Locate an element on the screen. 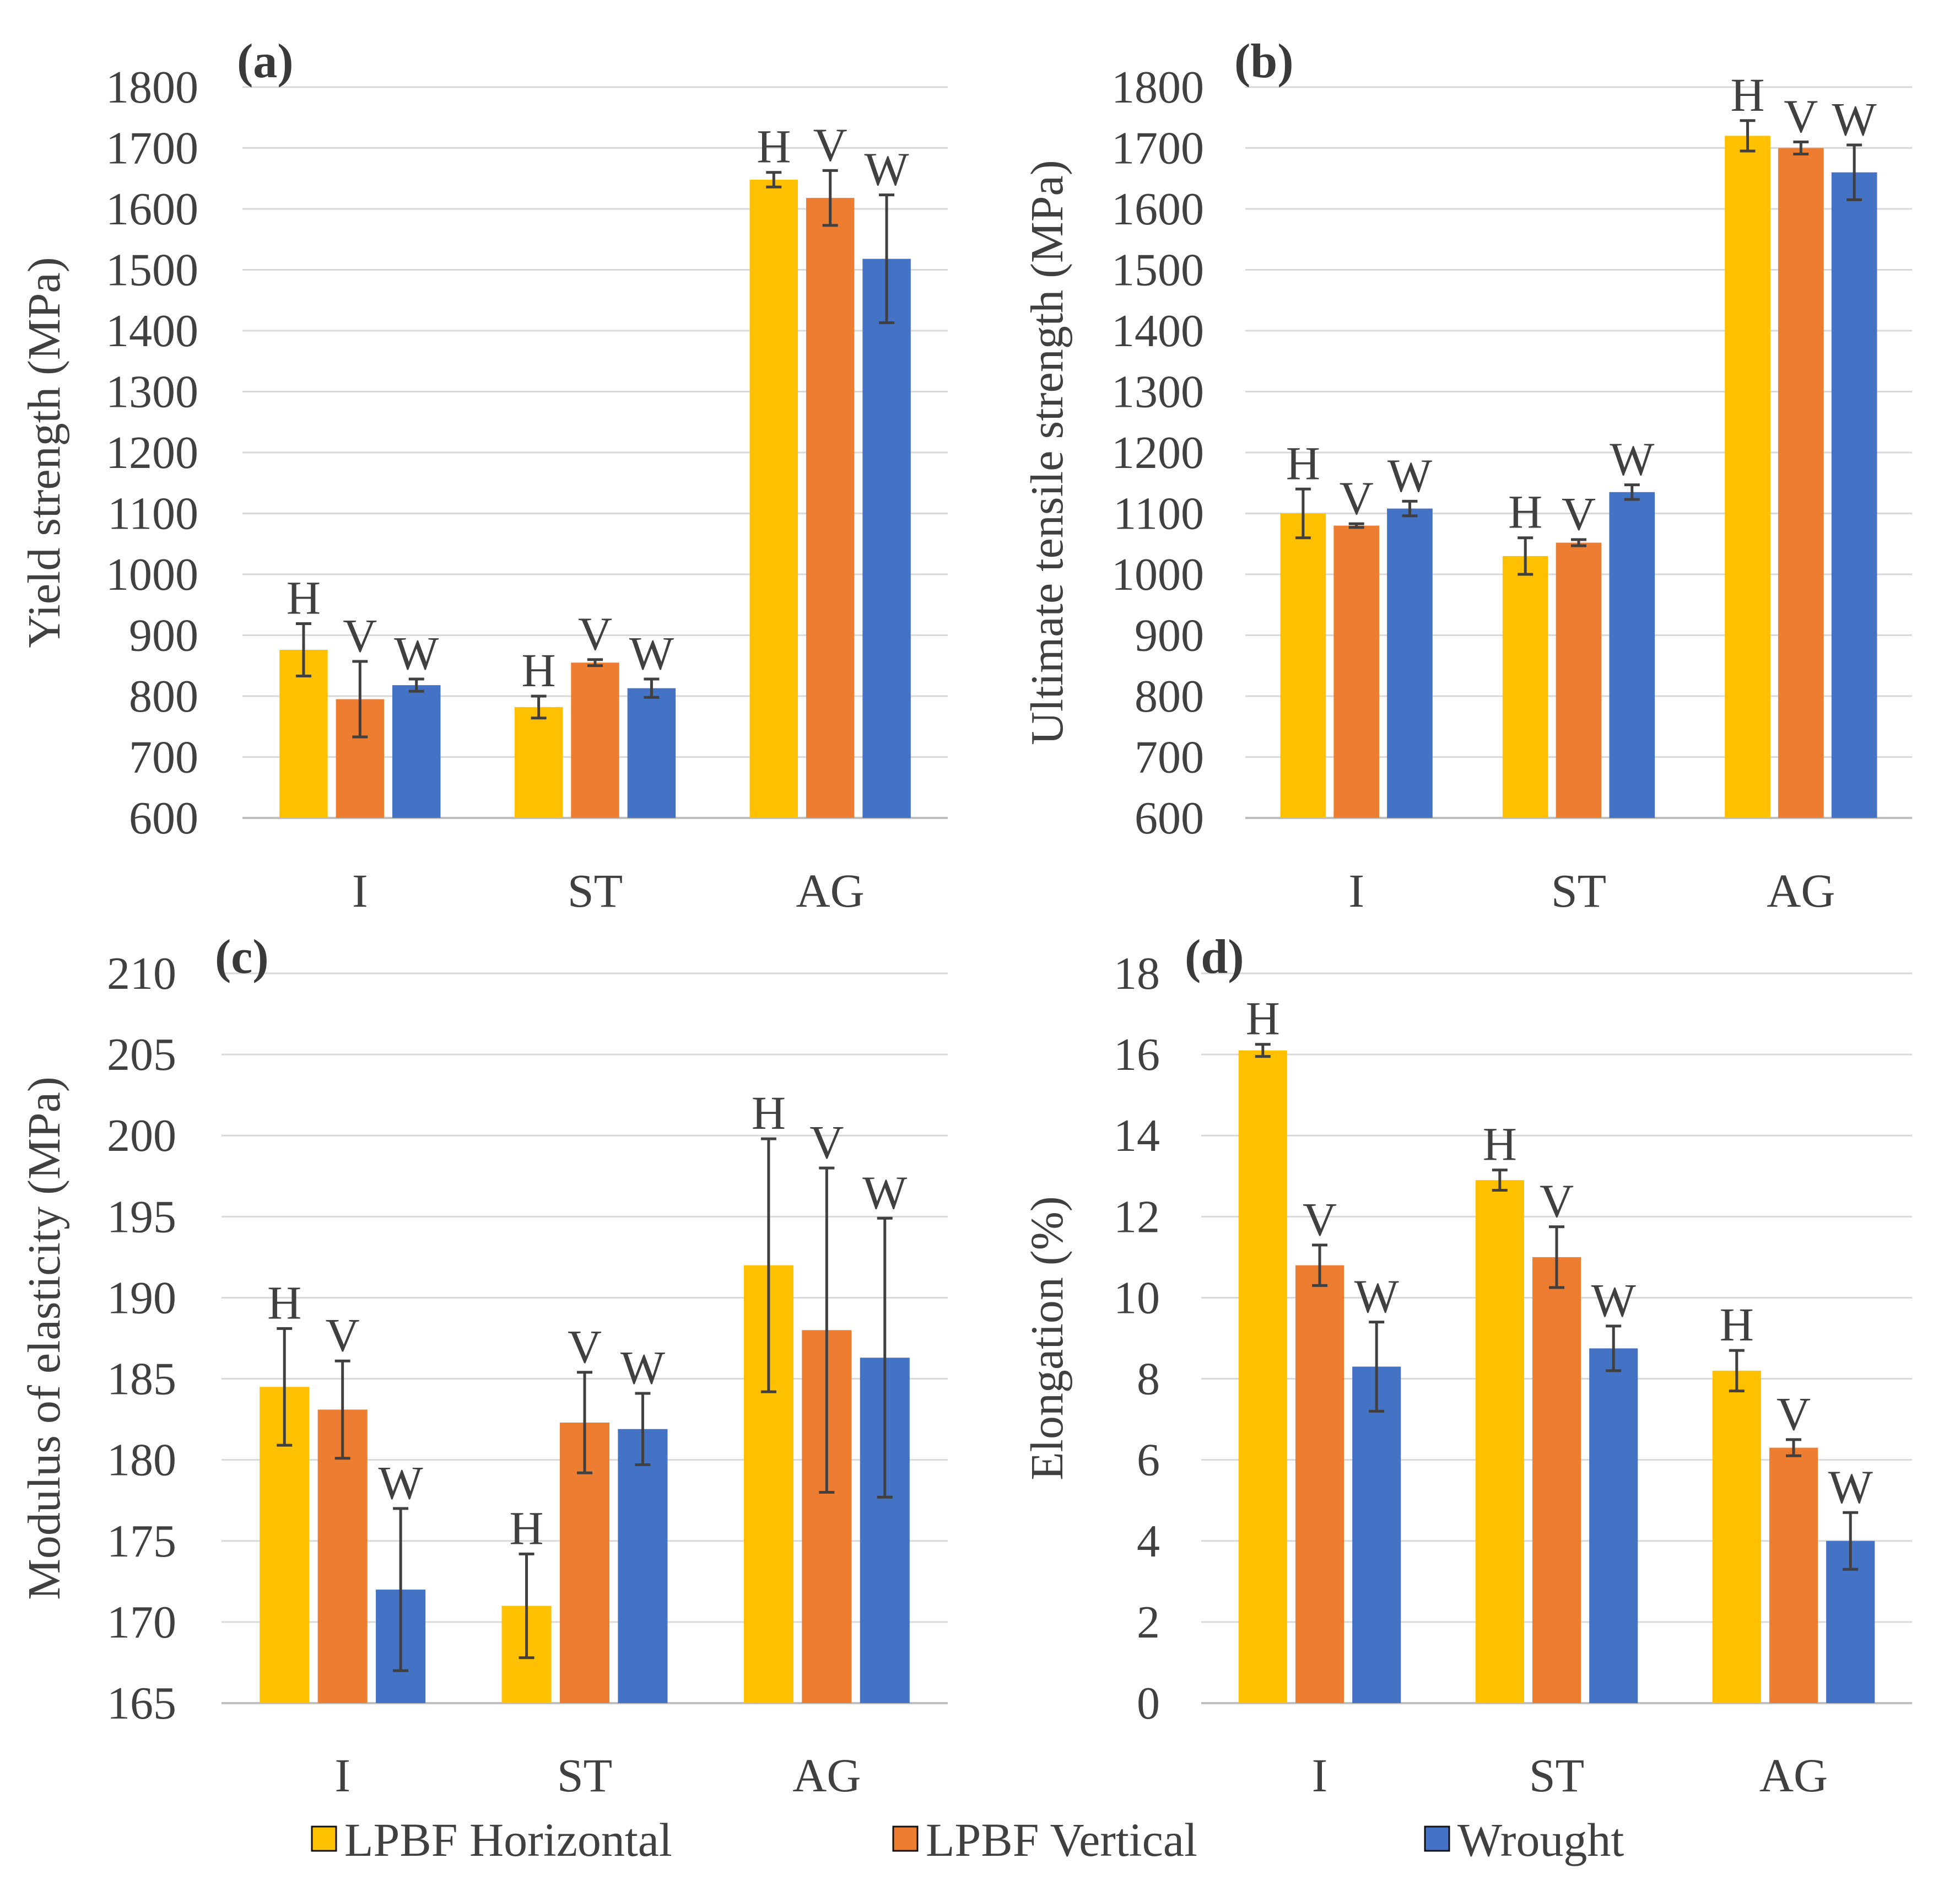 The width and height of the screenshot is (1960, 1885). bar-horizontal-st is located at coordinates (538, 762).